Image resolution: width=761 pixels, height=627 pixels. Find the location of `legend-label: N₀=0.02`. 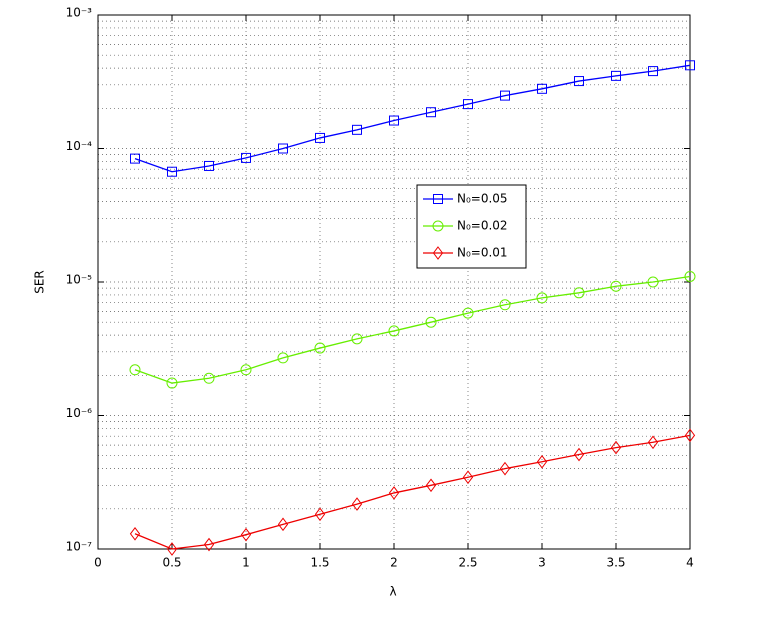

legend-label: N₀=0.02 is located at coordinates (482, 226).